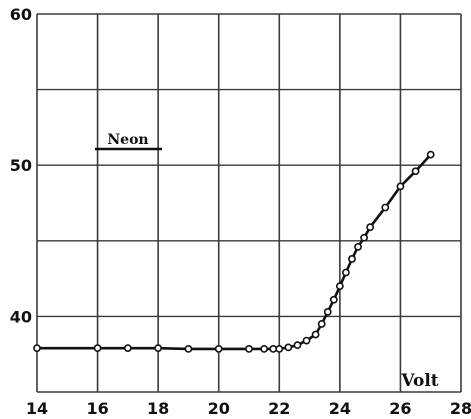 The image size is (471, 419). Describe the element at coordinates (21, 165) in the screenshot. I see `y-tick-label: 50` at that location.